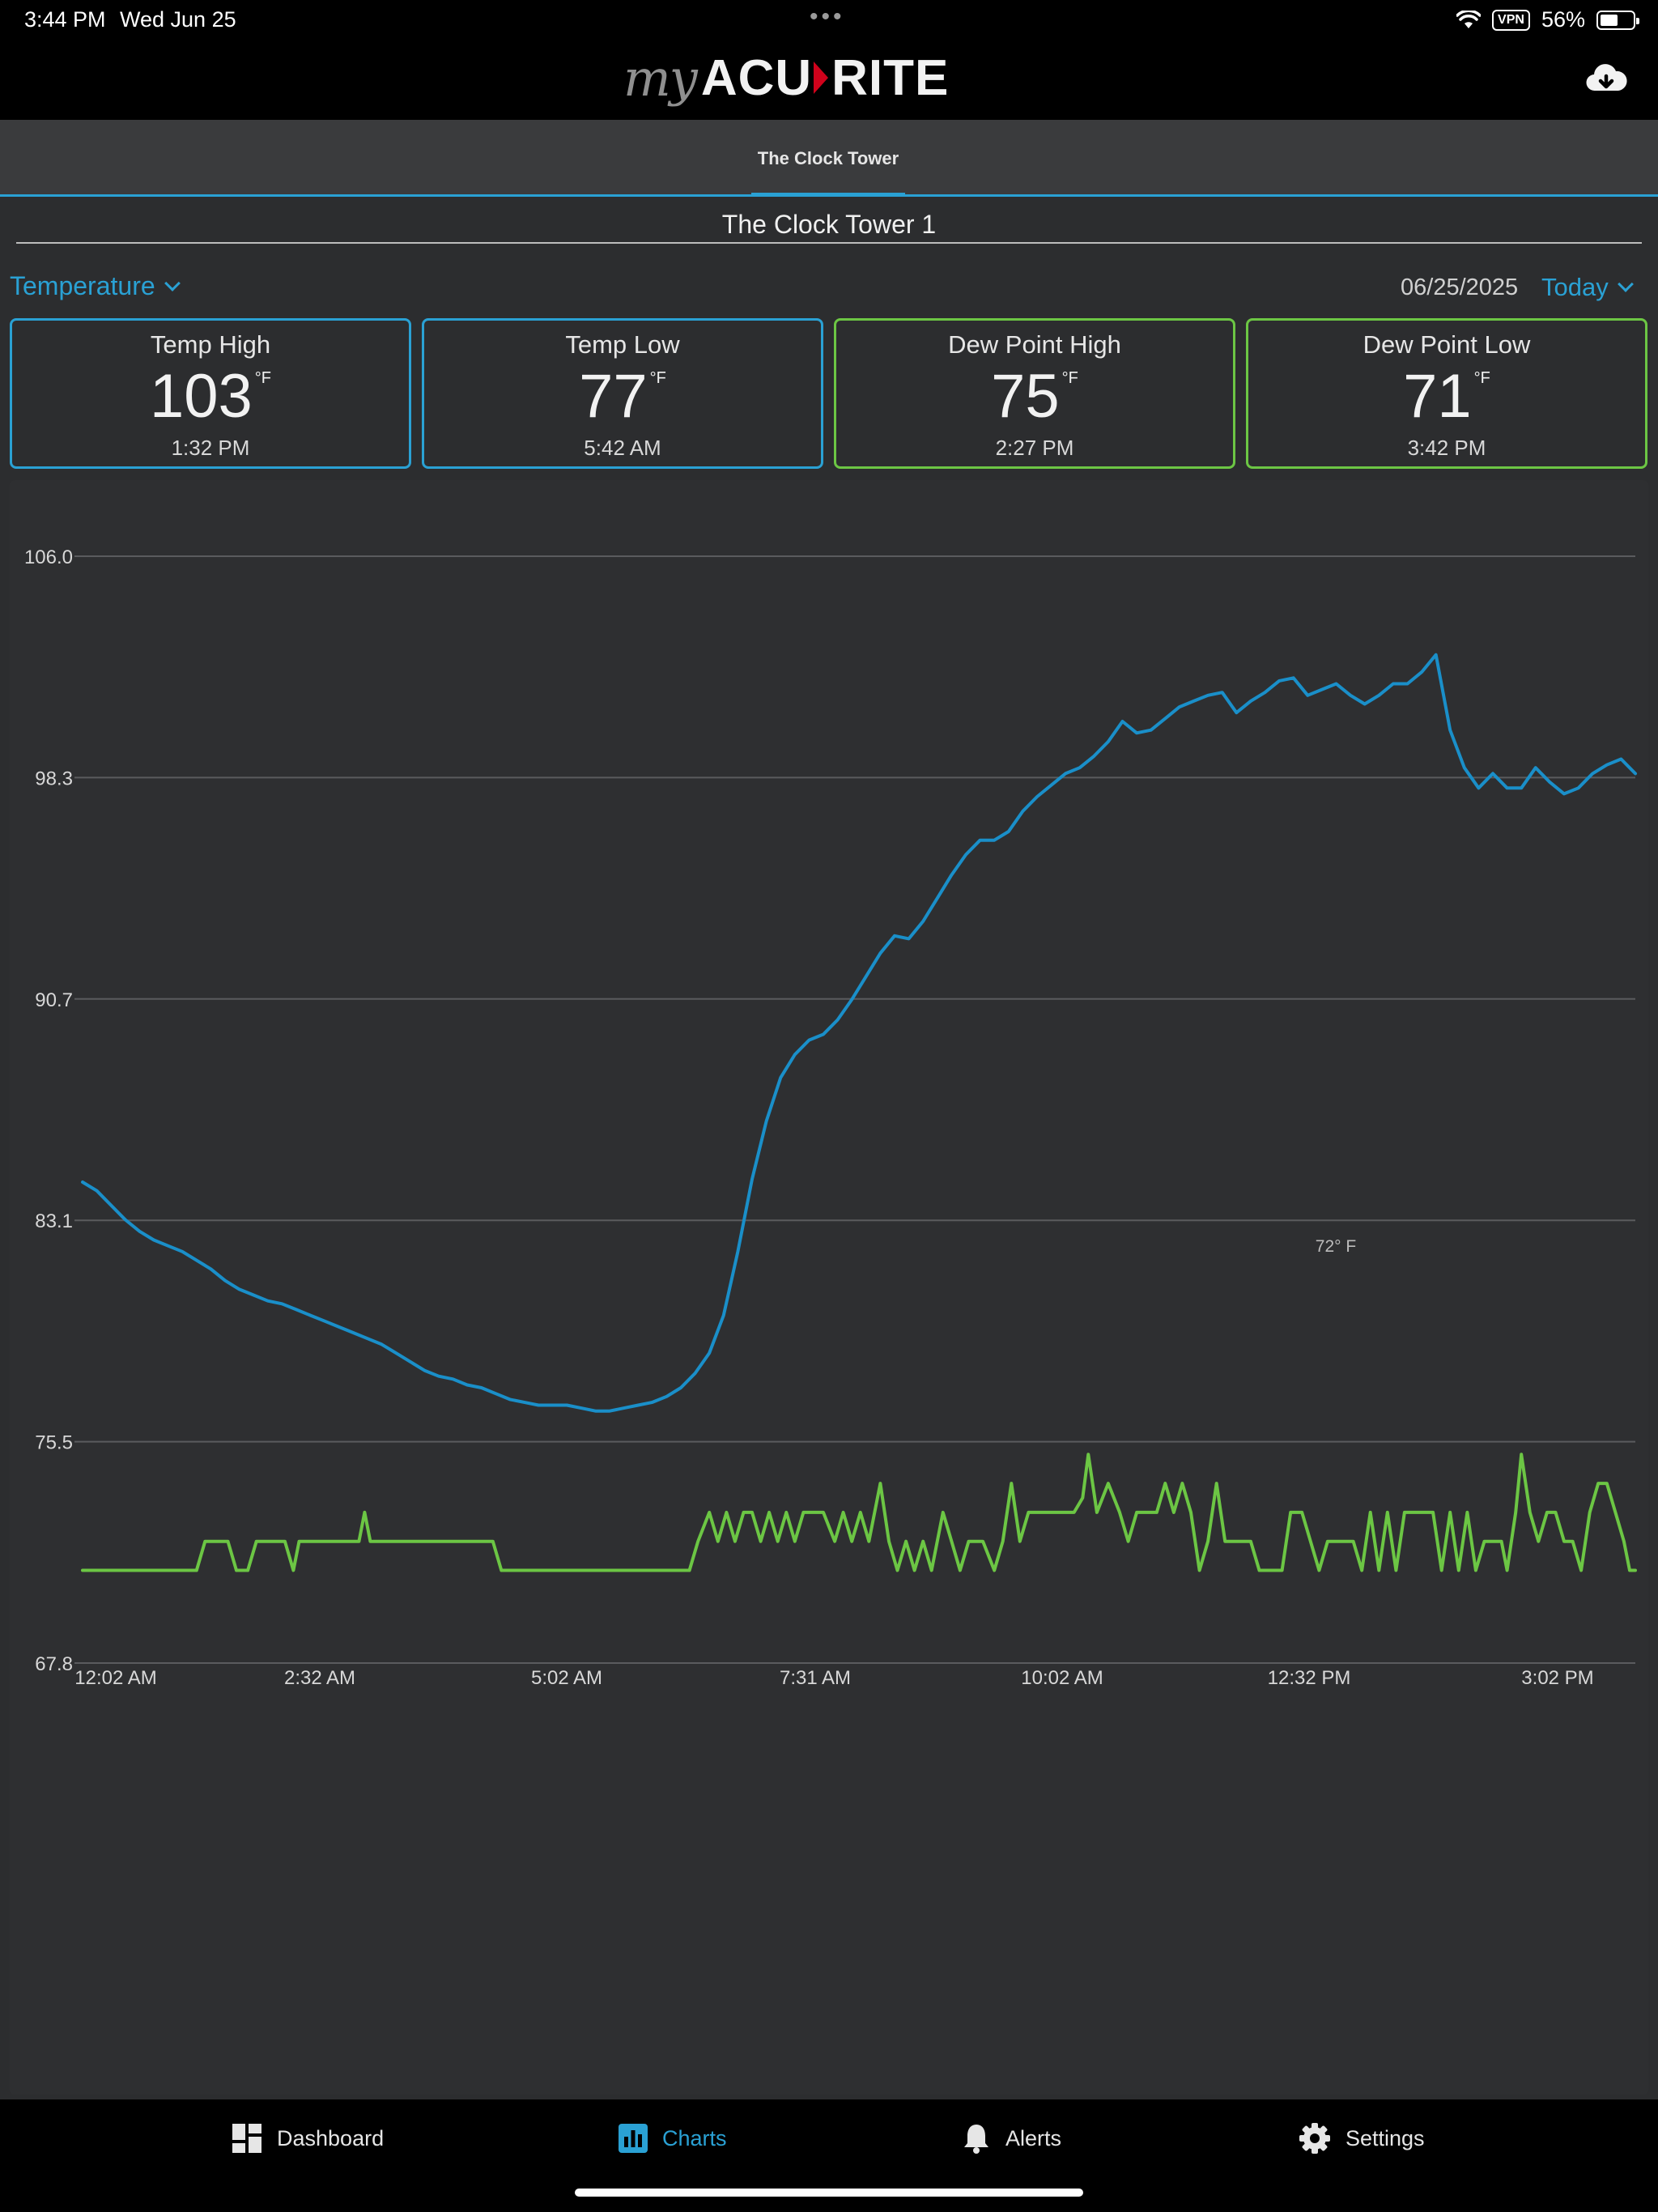  I want to click on bar-chart-icon, so click(633, 2138).